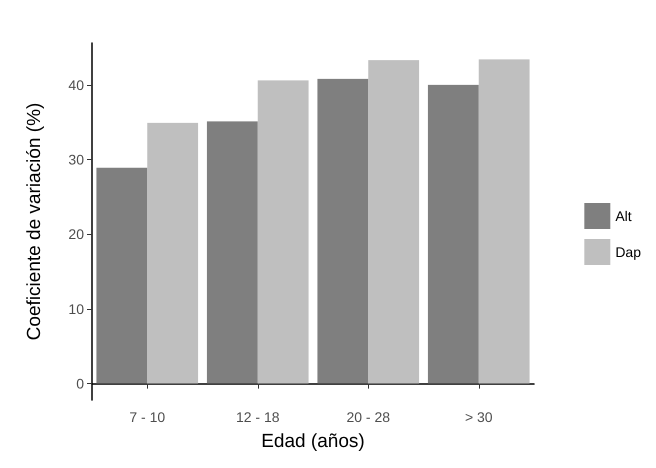 Image resolution: width=656 pixels, height=468 pixels. Describe the element at coordinates (147, 417) in the screenshot. I see `x-tick-label: 7 - 10` at that location.